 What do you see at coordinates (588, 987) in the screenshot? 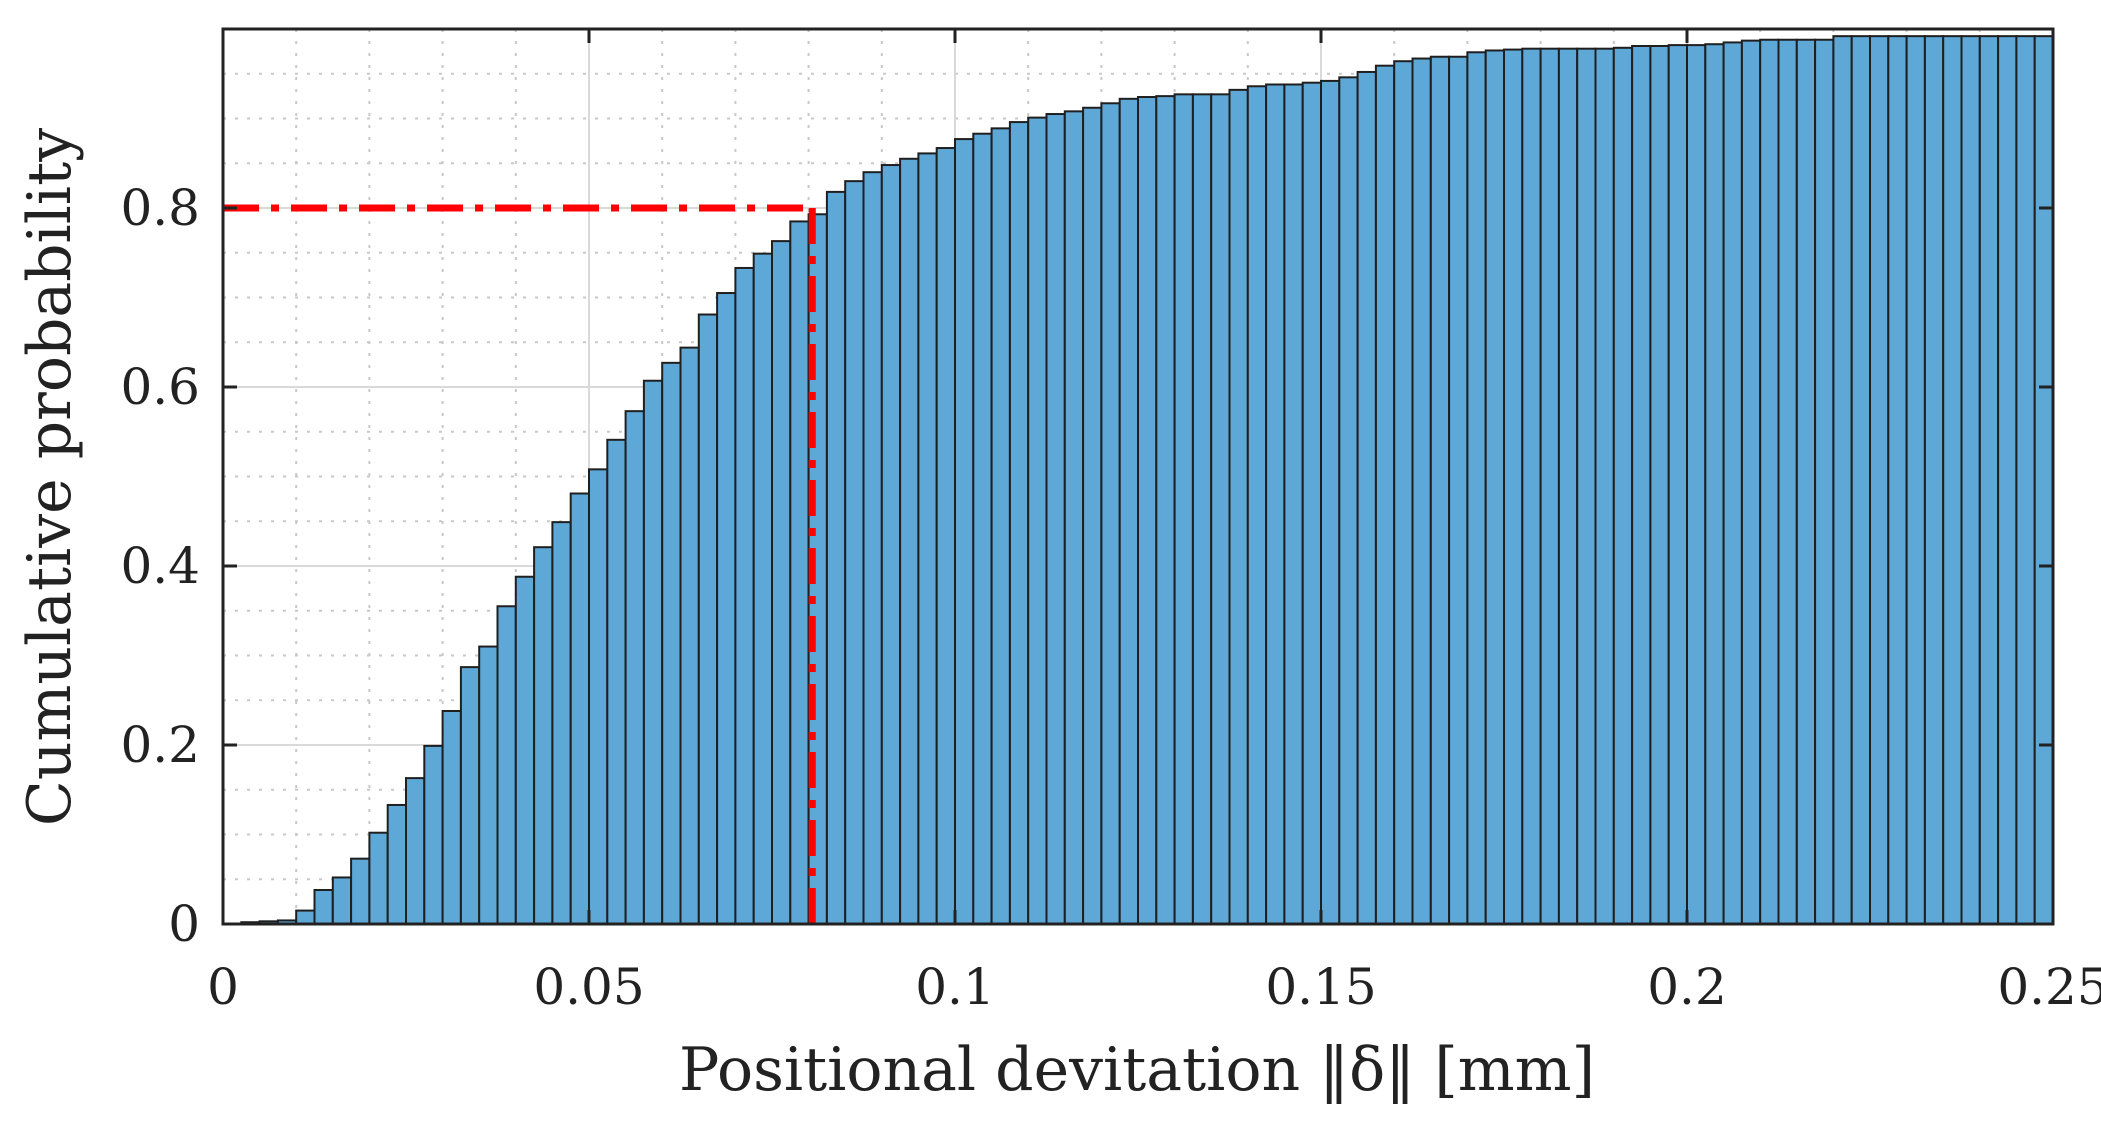
I see `x-tick-label: 0.05` at bounding box center [588, 987].